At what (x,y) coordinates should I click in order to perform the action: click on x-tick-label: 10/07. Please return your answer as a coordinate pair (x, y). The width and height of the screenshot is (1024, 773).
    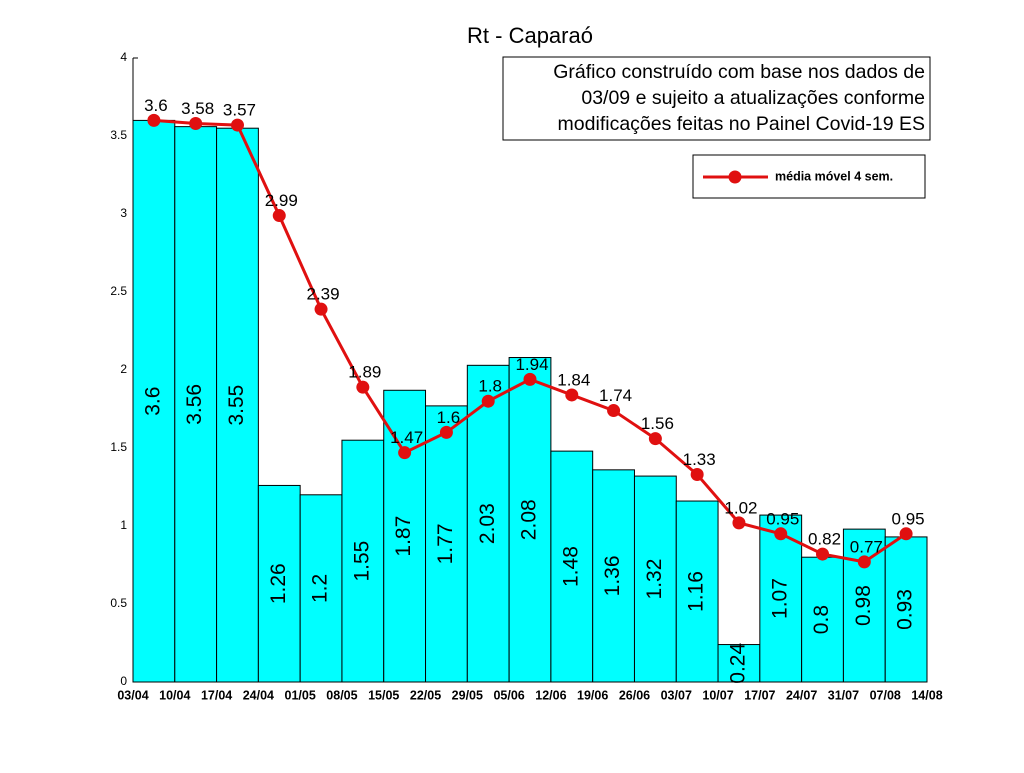
    Looking at the image, I should click on (717, 695).